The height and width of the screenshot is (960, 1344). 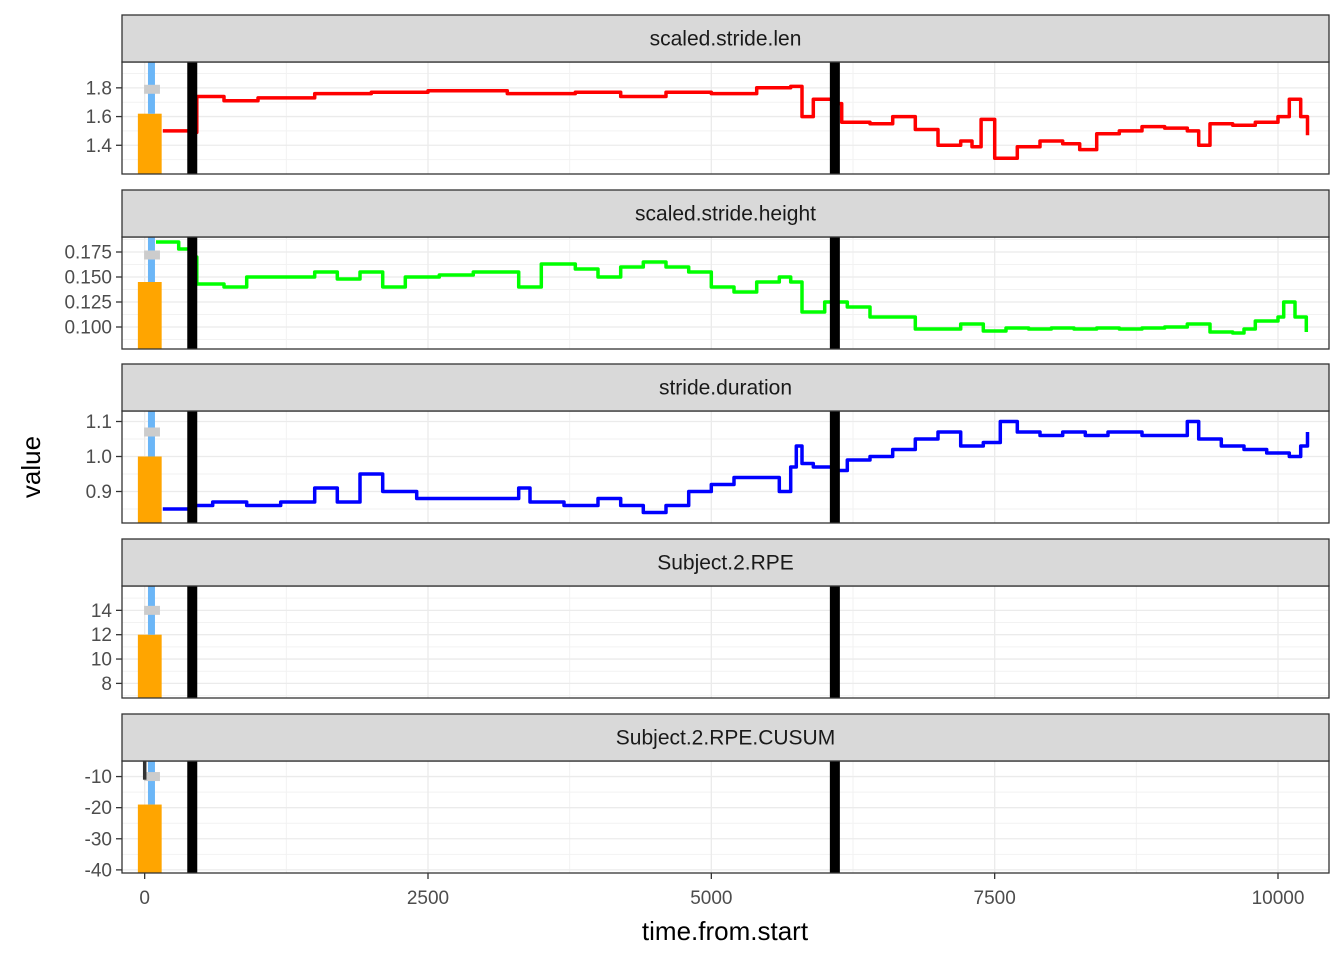 I want to click on y-tick-label: -20, so click(x=98, y=808).